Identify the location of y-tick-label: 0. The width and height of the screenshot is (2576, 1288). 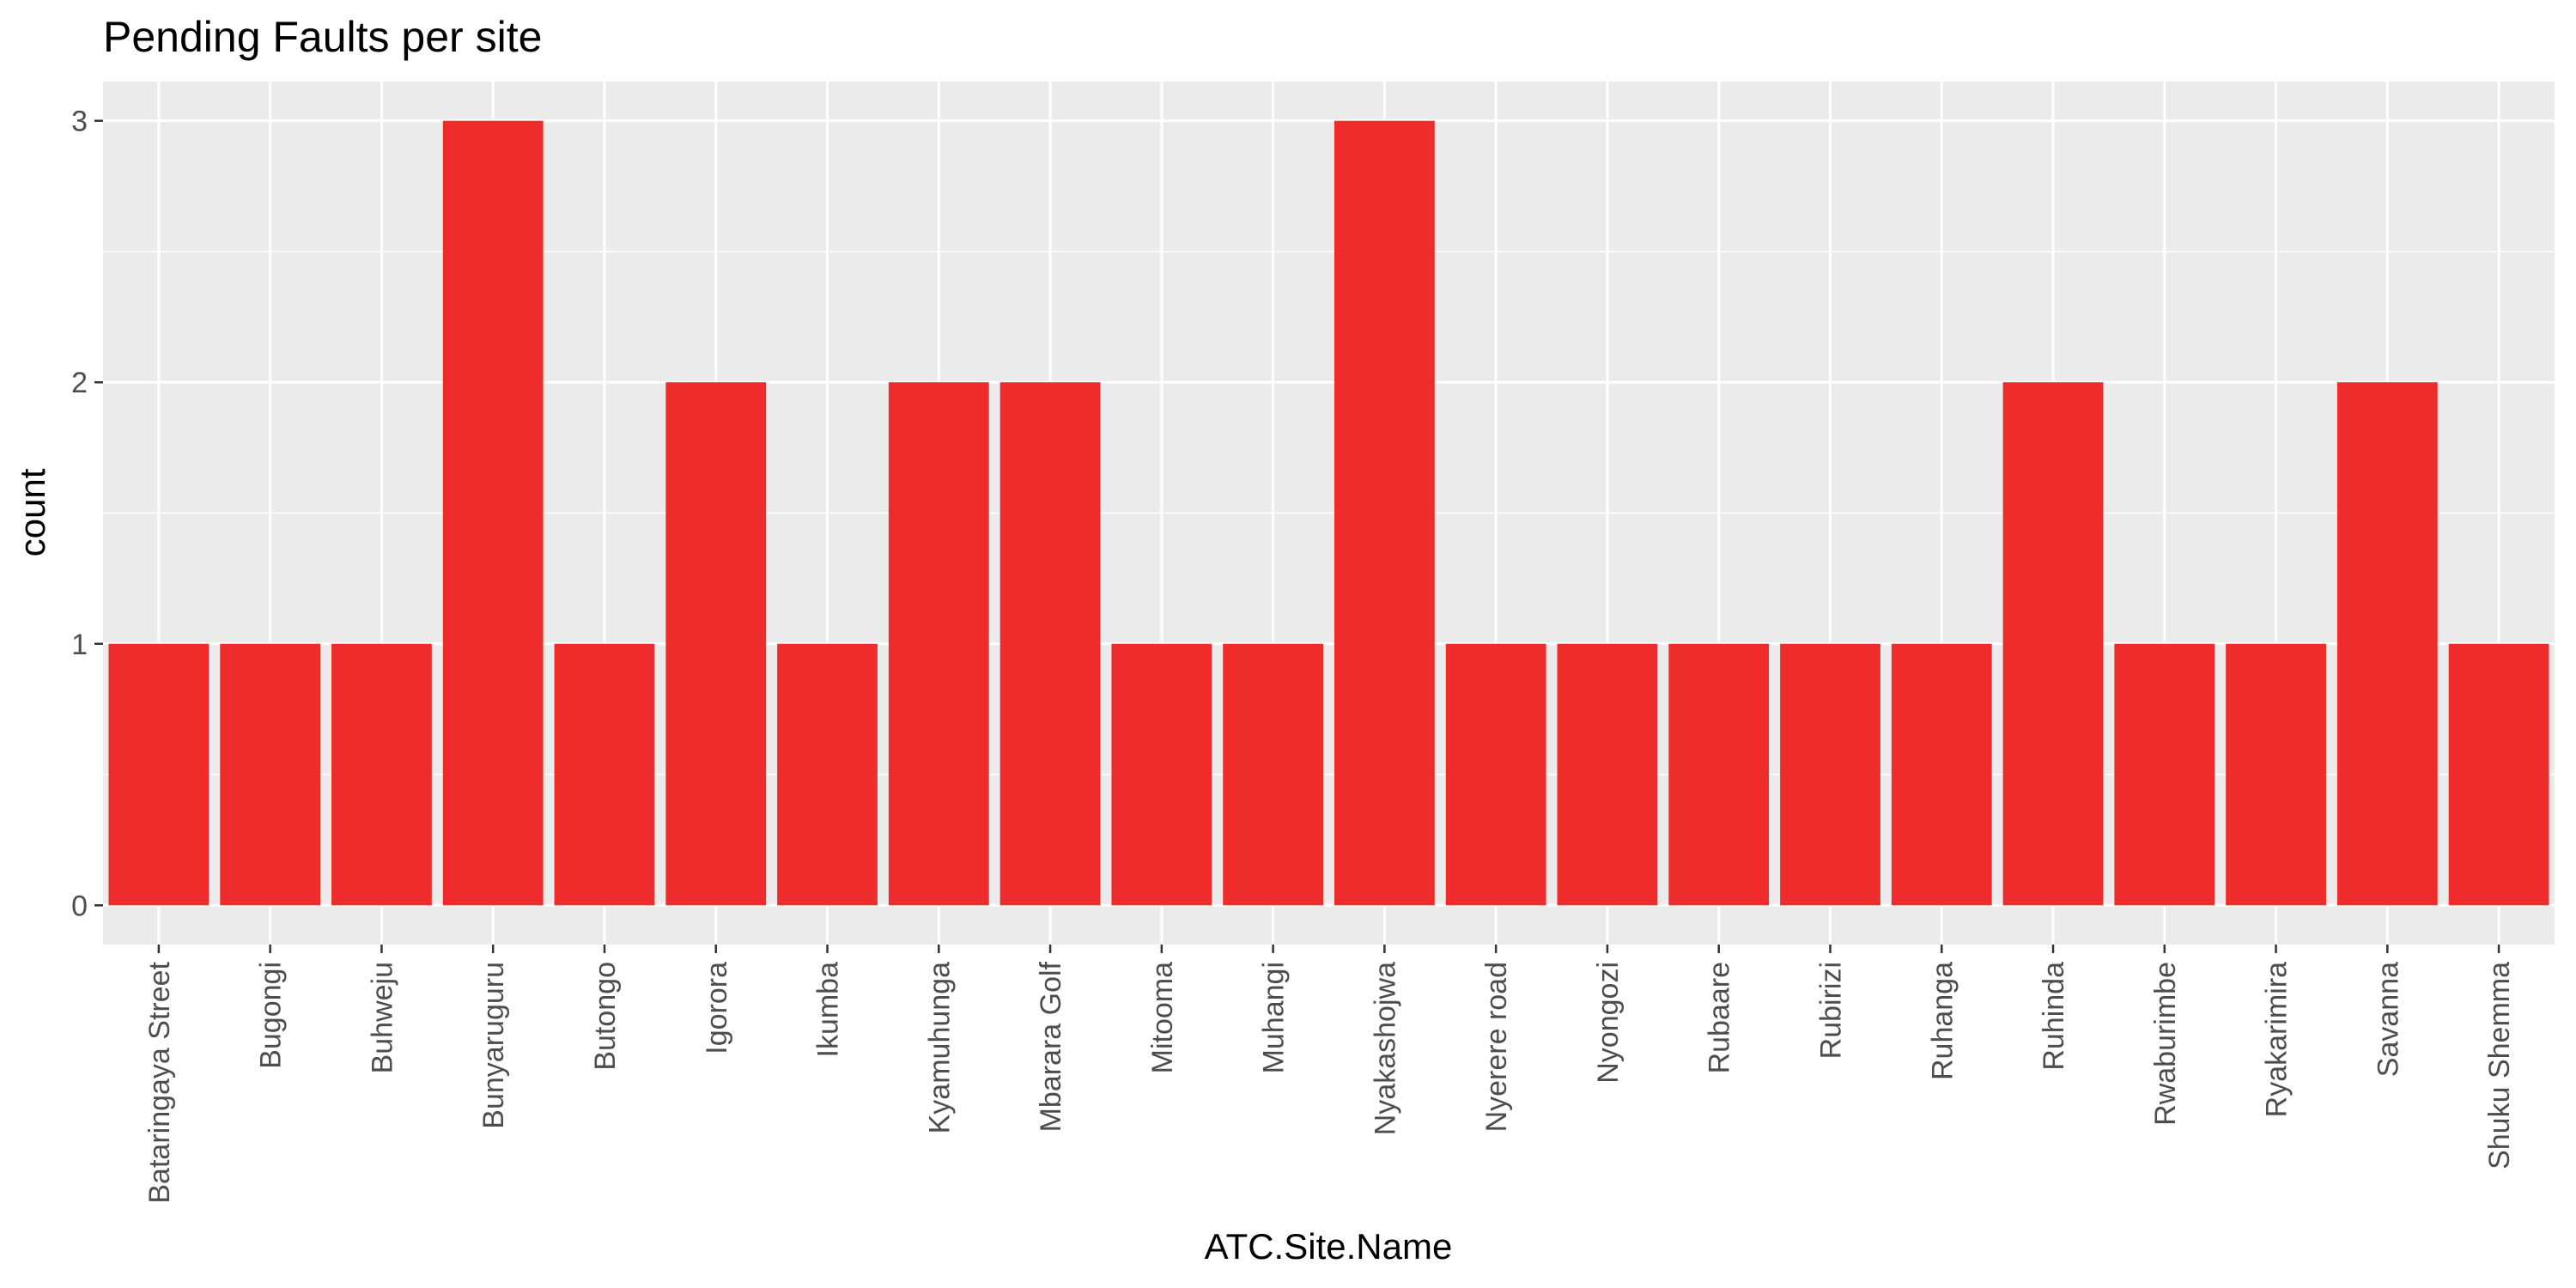
(79, 906).